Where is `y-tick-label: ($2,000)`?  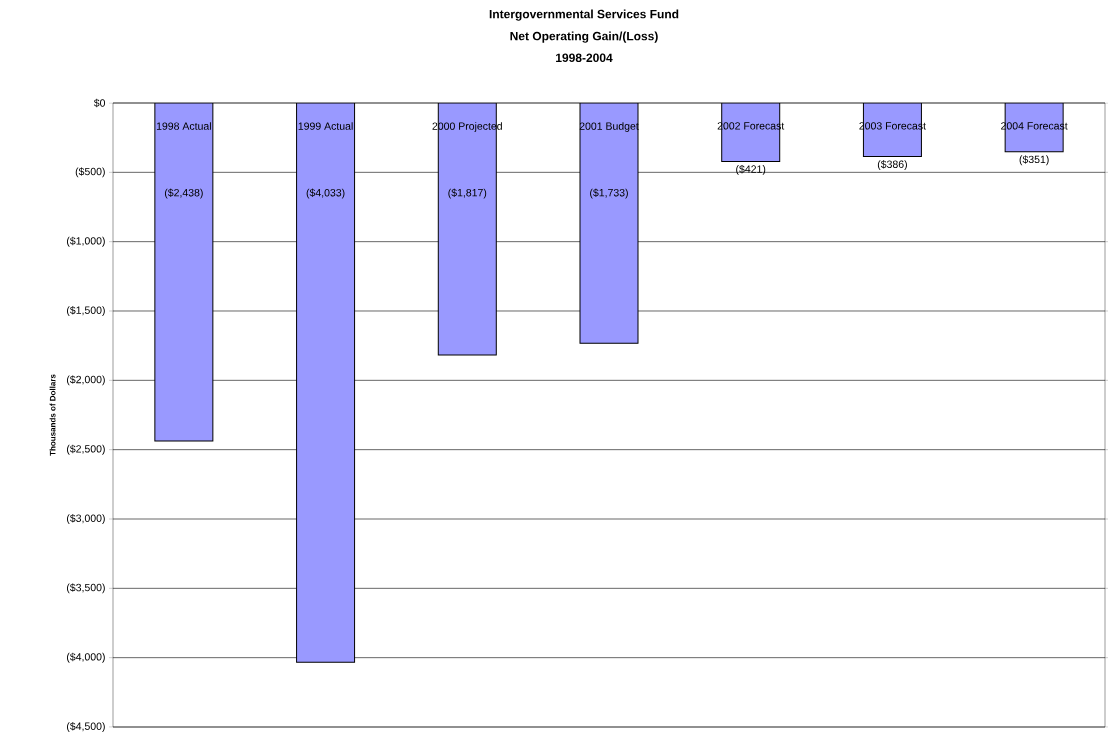
y-tick-label: ($2,000) is located at coordinates (86, 380).